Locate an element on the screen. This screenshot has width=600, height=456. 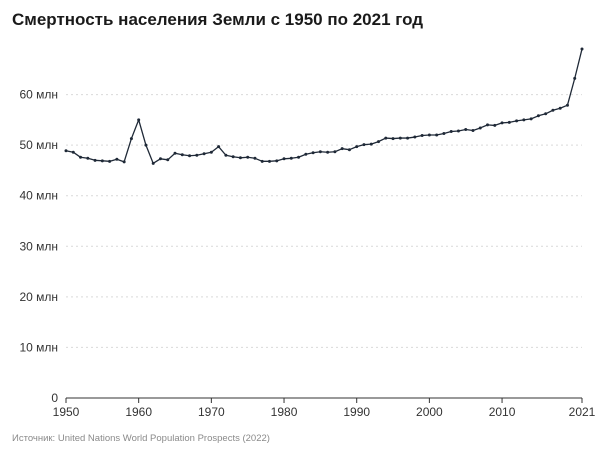
x-tick-label-1: 1960 is located at coordinates (138, 412).